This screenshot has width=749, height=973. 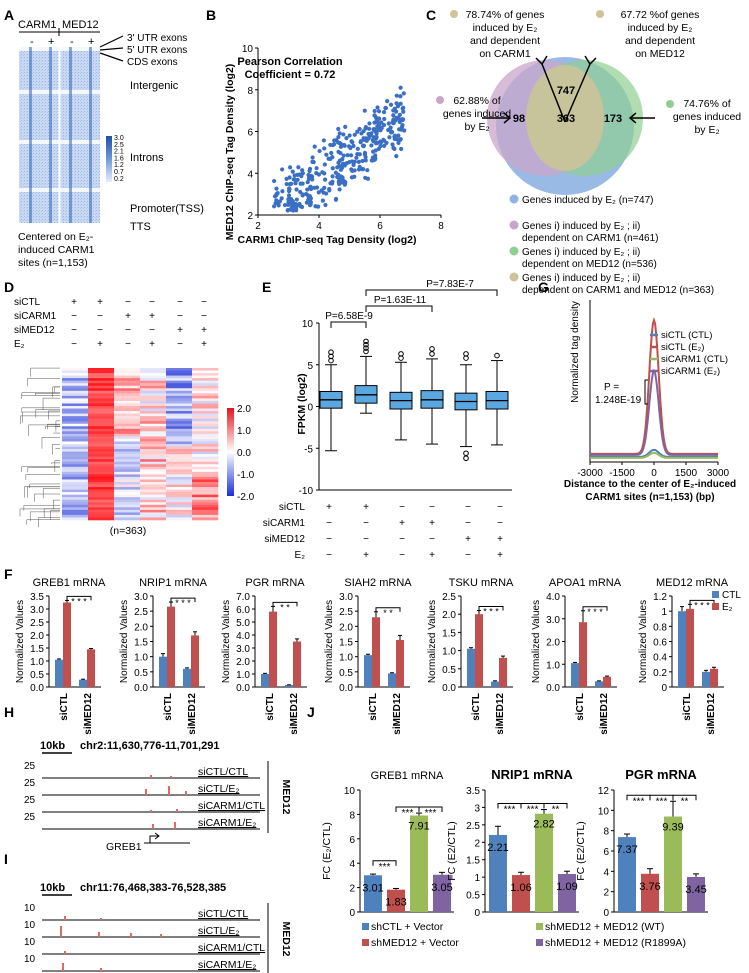 What do you see at coordinates (400, 300) in the screenshot?
I see `p-value: P=1.63E-11` at bounding box center [400, 300].